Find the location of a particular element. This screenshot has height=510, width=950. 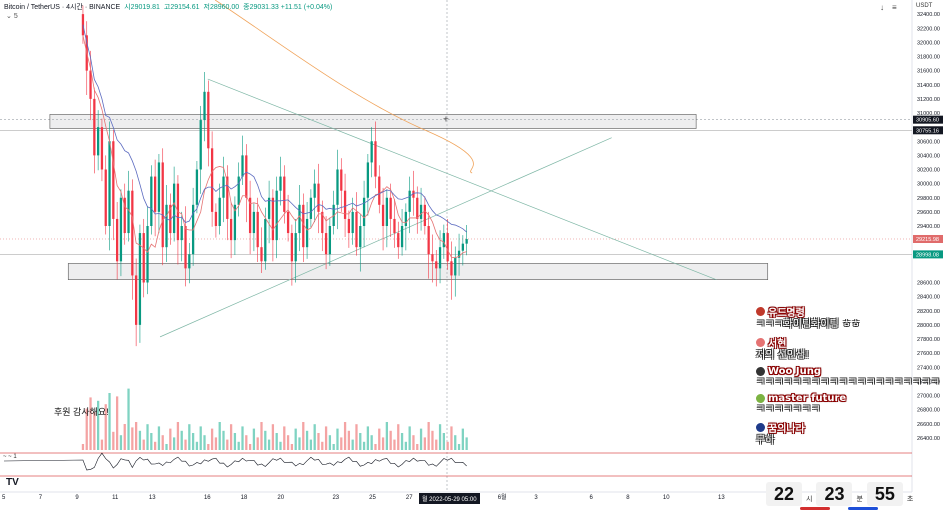

chat-message: master future ㅋㅋㅋㅋㅋㅋㅋ is located at coordinates (851, 404).